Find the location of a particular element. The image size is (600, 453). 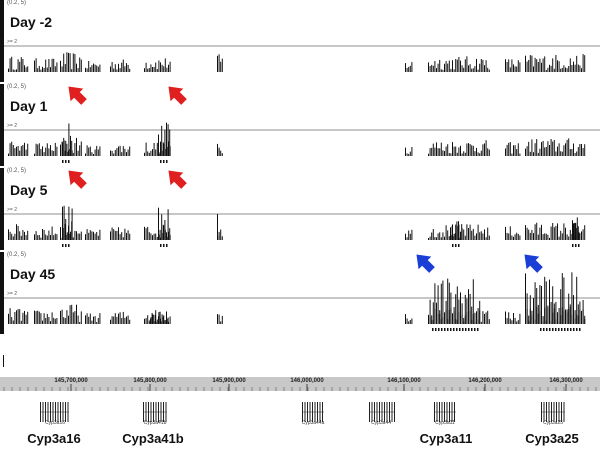

track-day-label: Day 5 is located at coordinates (29, 190).